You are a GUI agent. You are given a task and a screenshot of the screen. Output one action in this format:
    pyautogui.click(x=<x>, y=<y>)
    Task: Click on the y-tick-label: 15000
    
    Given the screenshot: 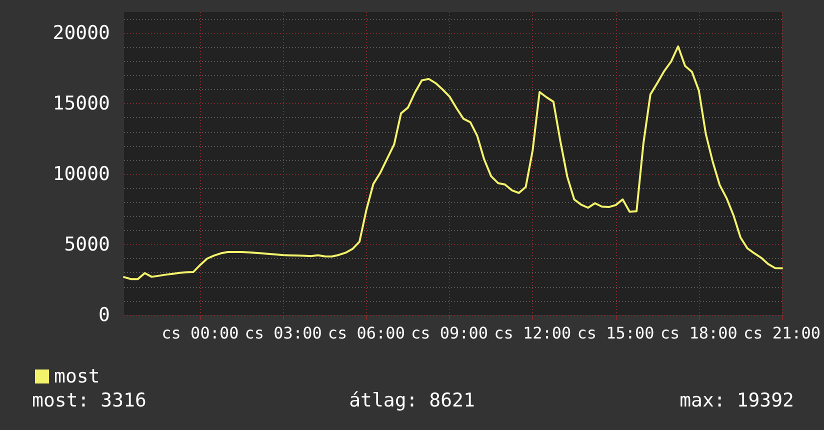 What is the action you would take?
    pyautogui.click(x=81, y=103)
    